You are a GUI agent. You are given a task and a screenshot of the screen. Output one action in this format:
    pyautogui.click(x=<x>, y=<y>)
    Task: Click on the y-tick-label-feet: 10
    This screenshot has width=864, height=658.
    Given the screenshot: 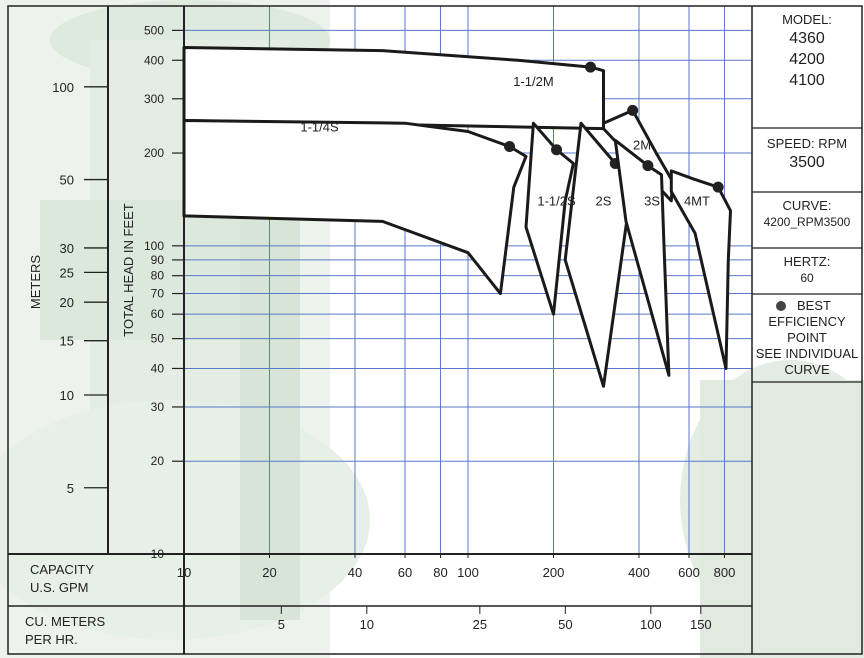 What is the action you would take?
    pyautogui.click(x=158, y=554)
    